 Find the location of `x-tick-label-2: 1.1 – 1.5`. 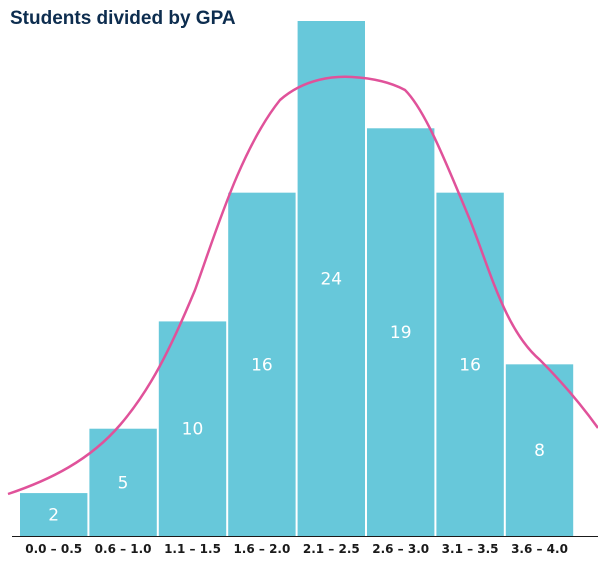

x-tick-label-2: 1.1 – 1.5 is located at coordinates (192, 549).